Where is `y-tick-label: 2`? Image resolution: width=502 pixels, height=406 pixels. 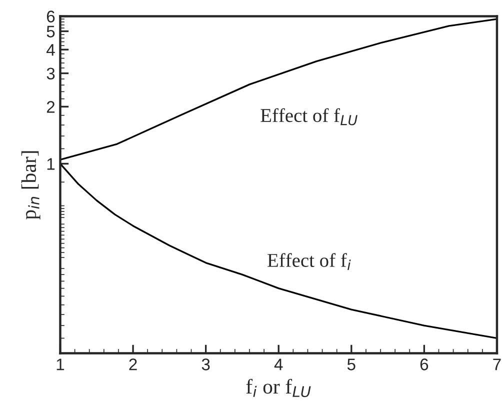
y-tick-label: 2 is located at coordinates (50, 107).